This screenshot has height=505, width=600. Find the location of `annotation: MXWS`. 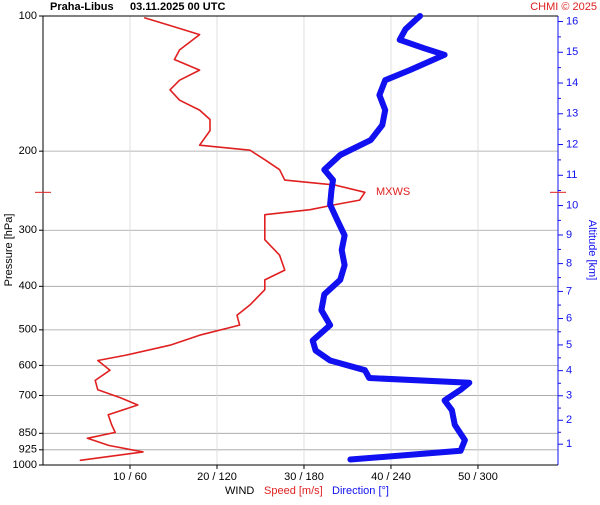

annotation: MXWS is located at coordinates (393, 192).